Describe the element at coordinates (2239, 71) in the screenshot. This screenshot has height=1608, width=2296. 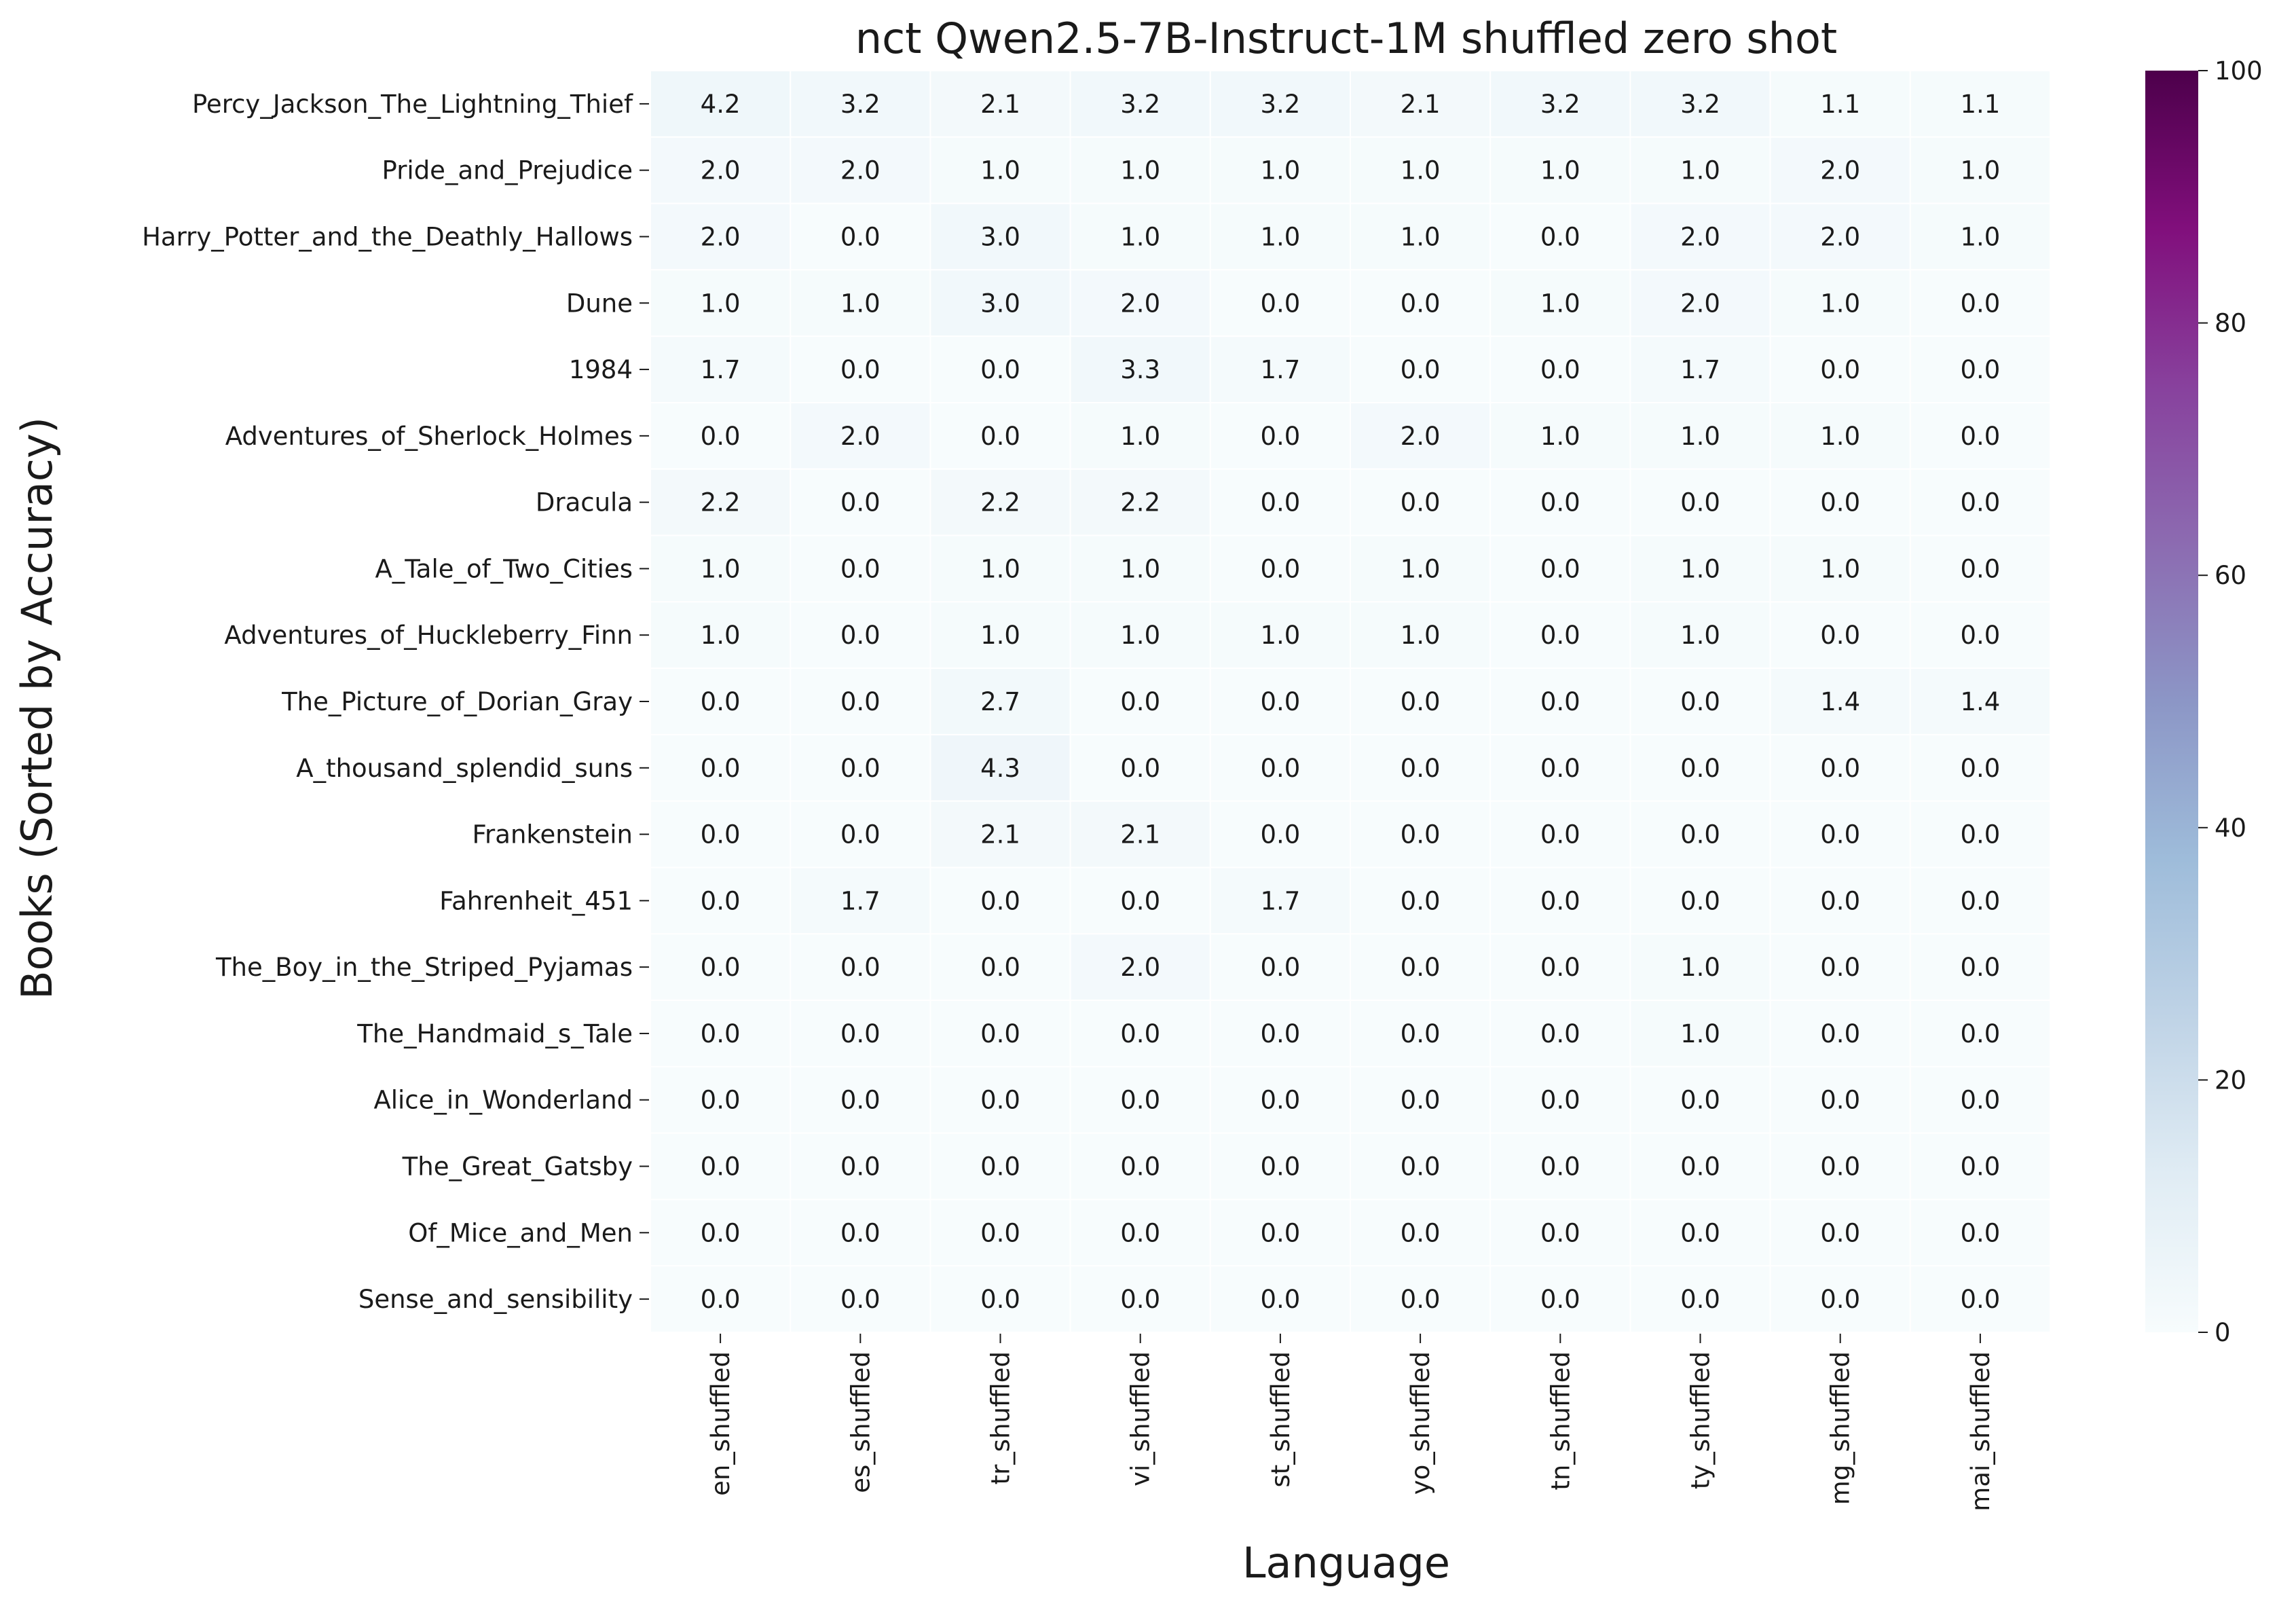
I see `colorbar-tick-label: 100` at that location.